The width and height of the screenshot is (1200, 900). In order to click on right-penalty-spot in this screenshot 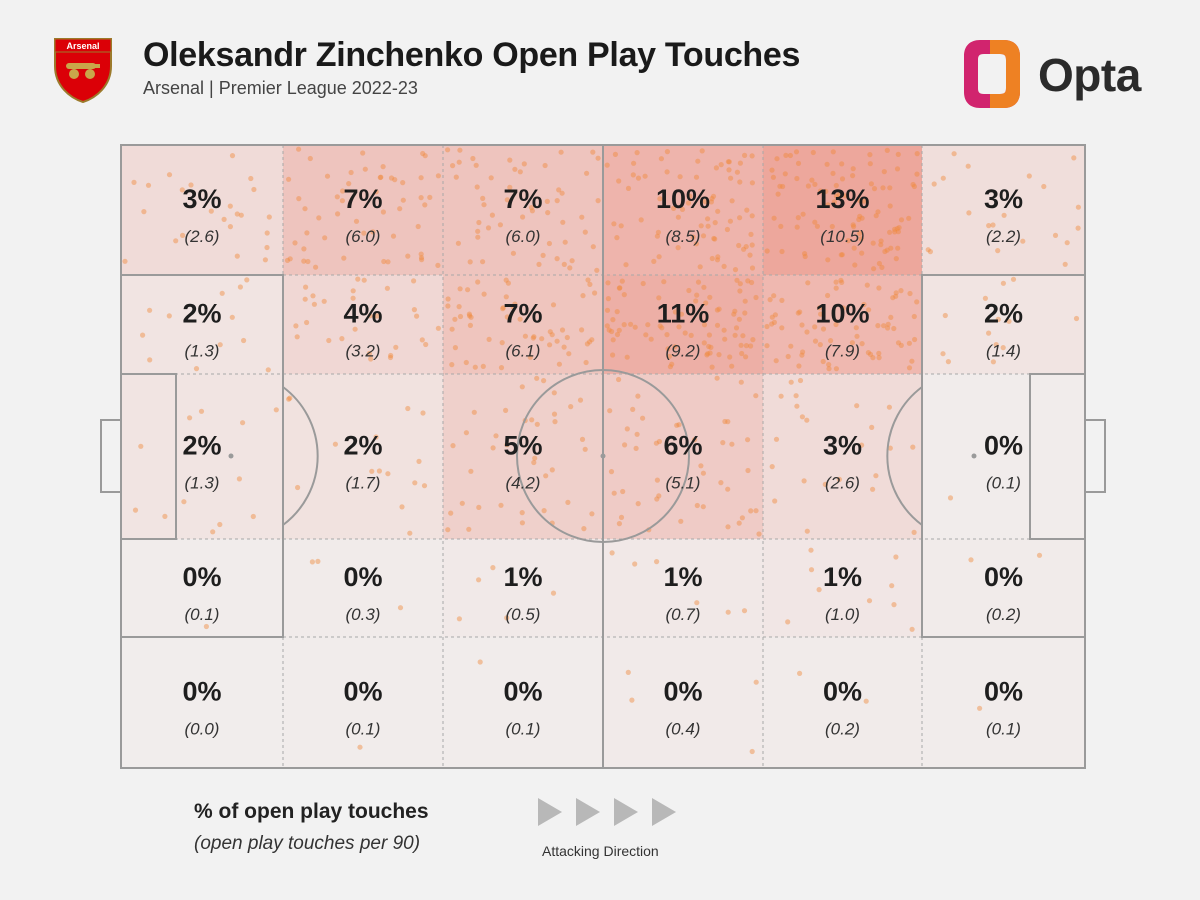, I will do `click(974, 456)`.